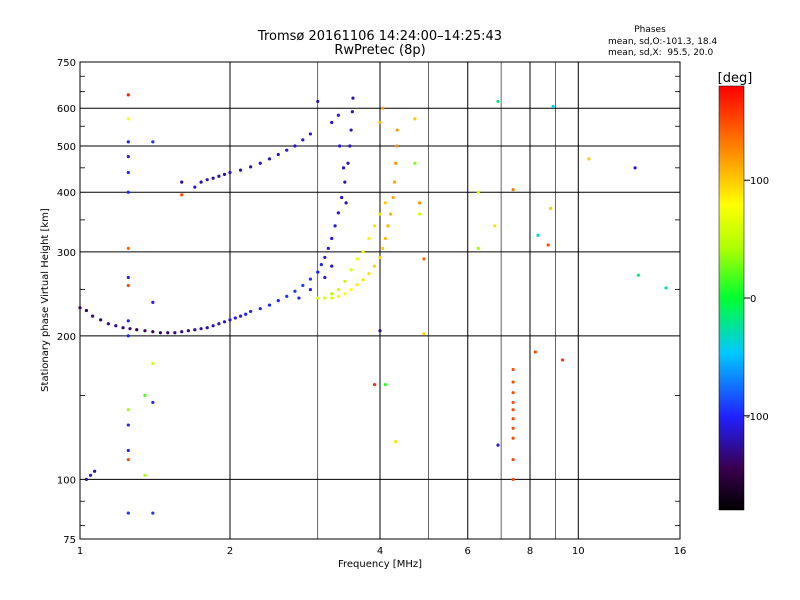 This screenshot has height=600, width=800. What do you see at coordinates (80, 551) in the screenshot?
I see `x-tick-label: 1` at bounding box center [80, 551].